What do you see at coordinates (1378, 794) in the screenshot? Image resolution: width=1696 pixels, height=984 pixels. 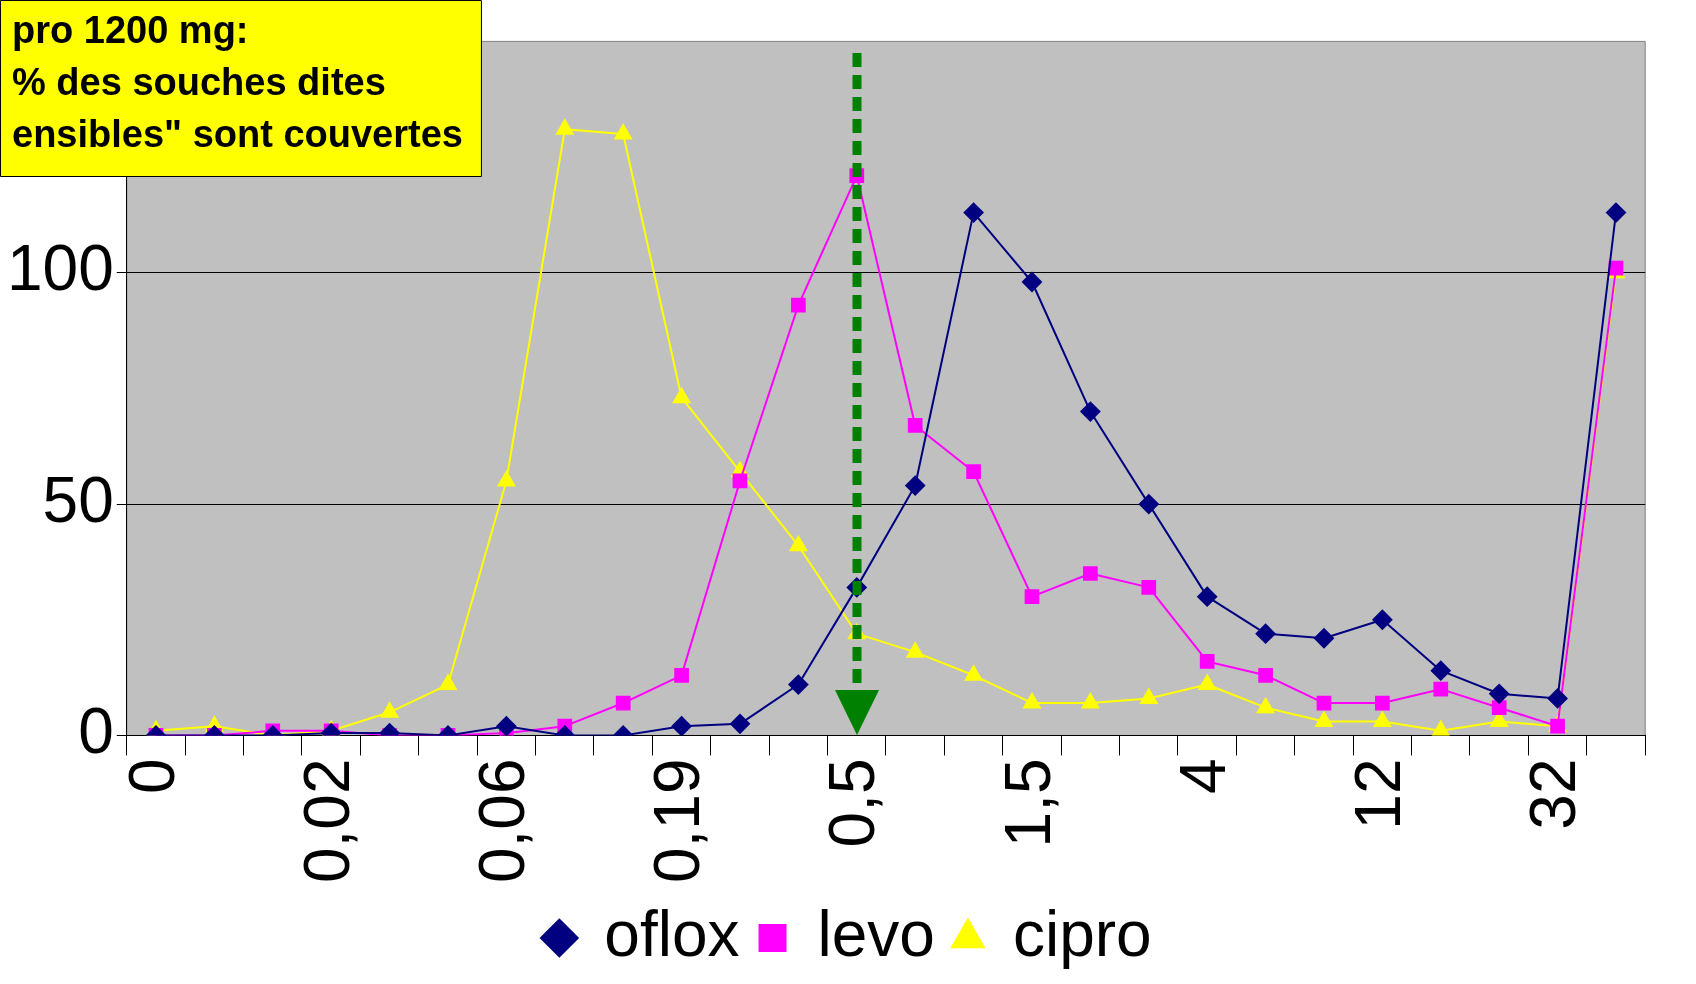 I see `x-tick-label: 12` at bounding box center [1378, 794].